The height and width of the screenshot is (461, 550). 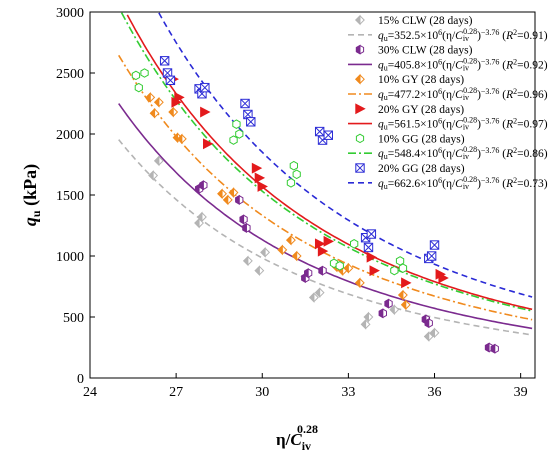 What do you see at coordinates (80, 379) in the screenshot?
I see `y-tick-label: 0` at bounding box center [80, 379].